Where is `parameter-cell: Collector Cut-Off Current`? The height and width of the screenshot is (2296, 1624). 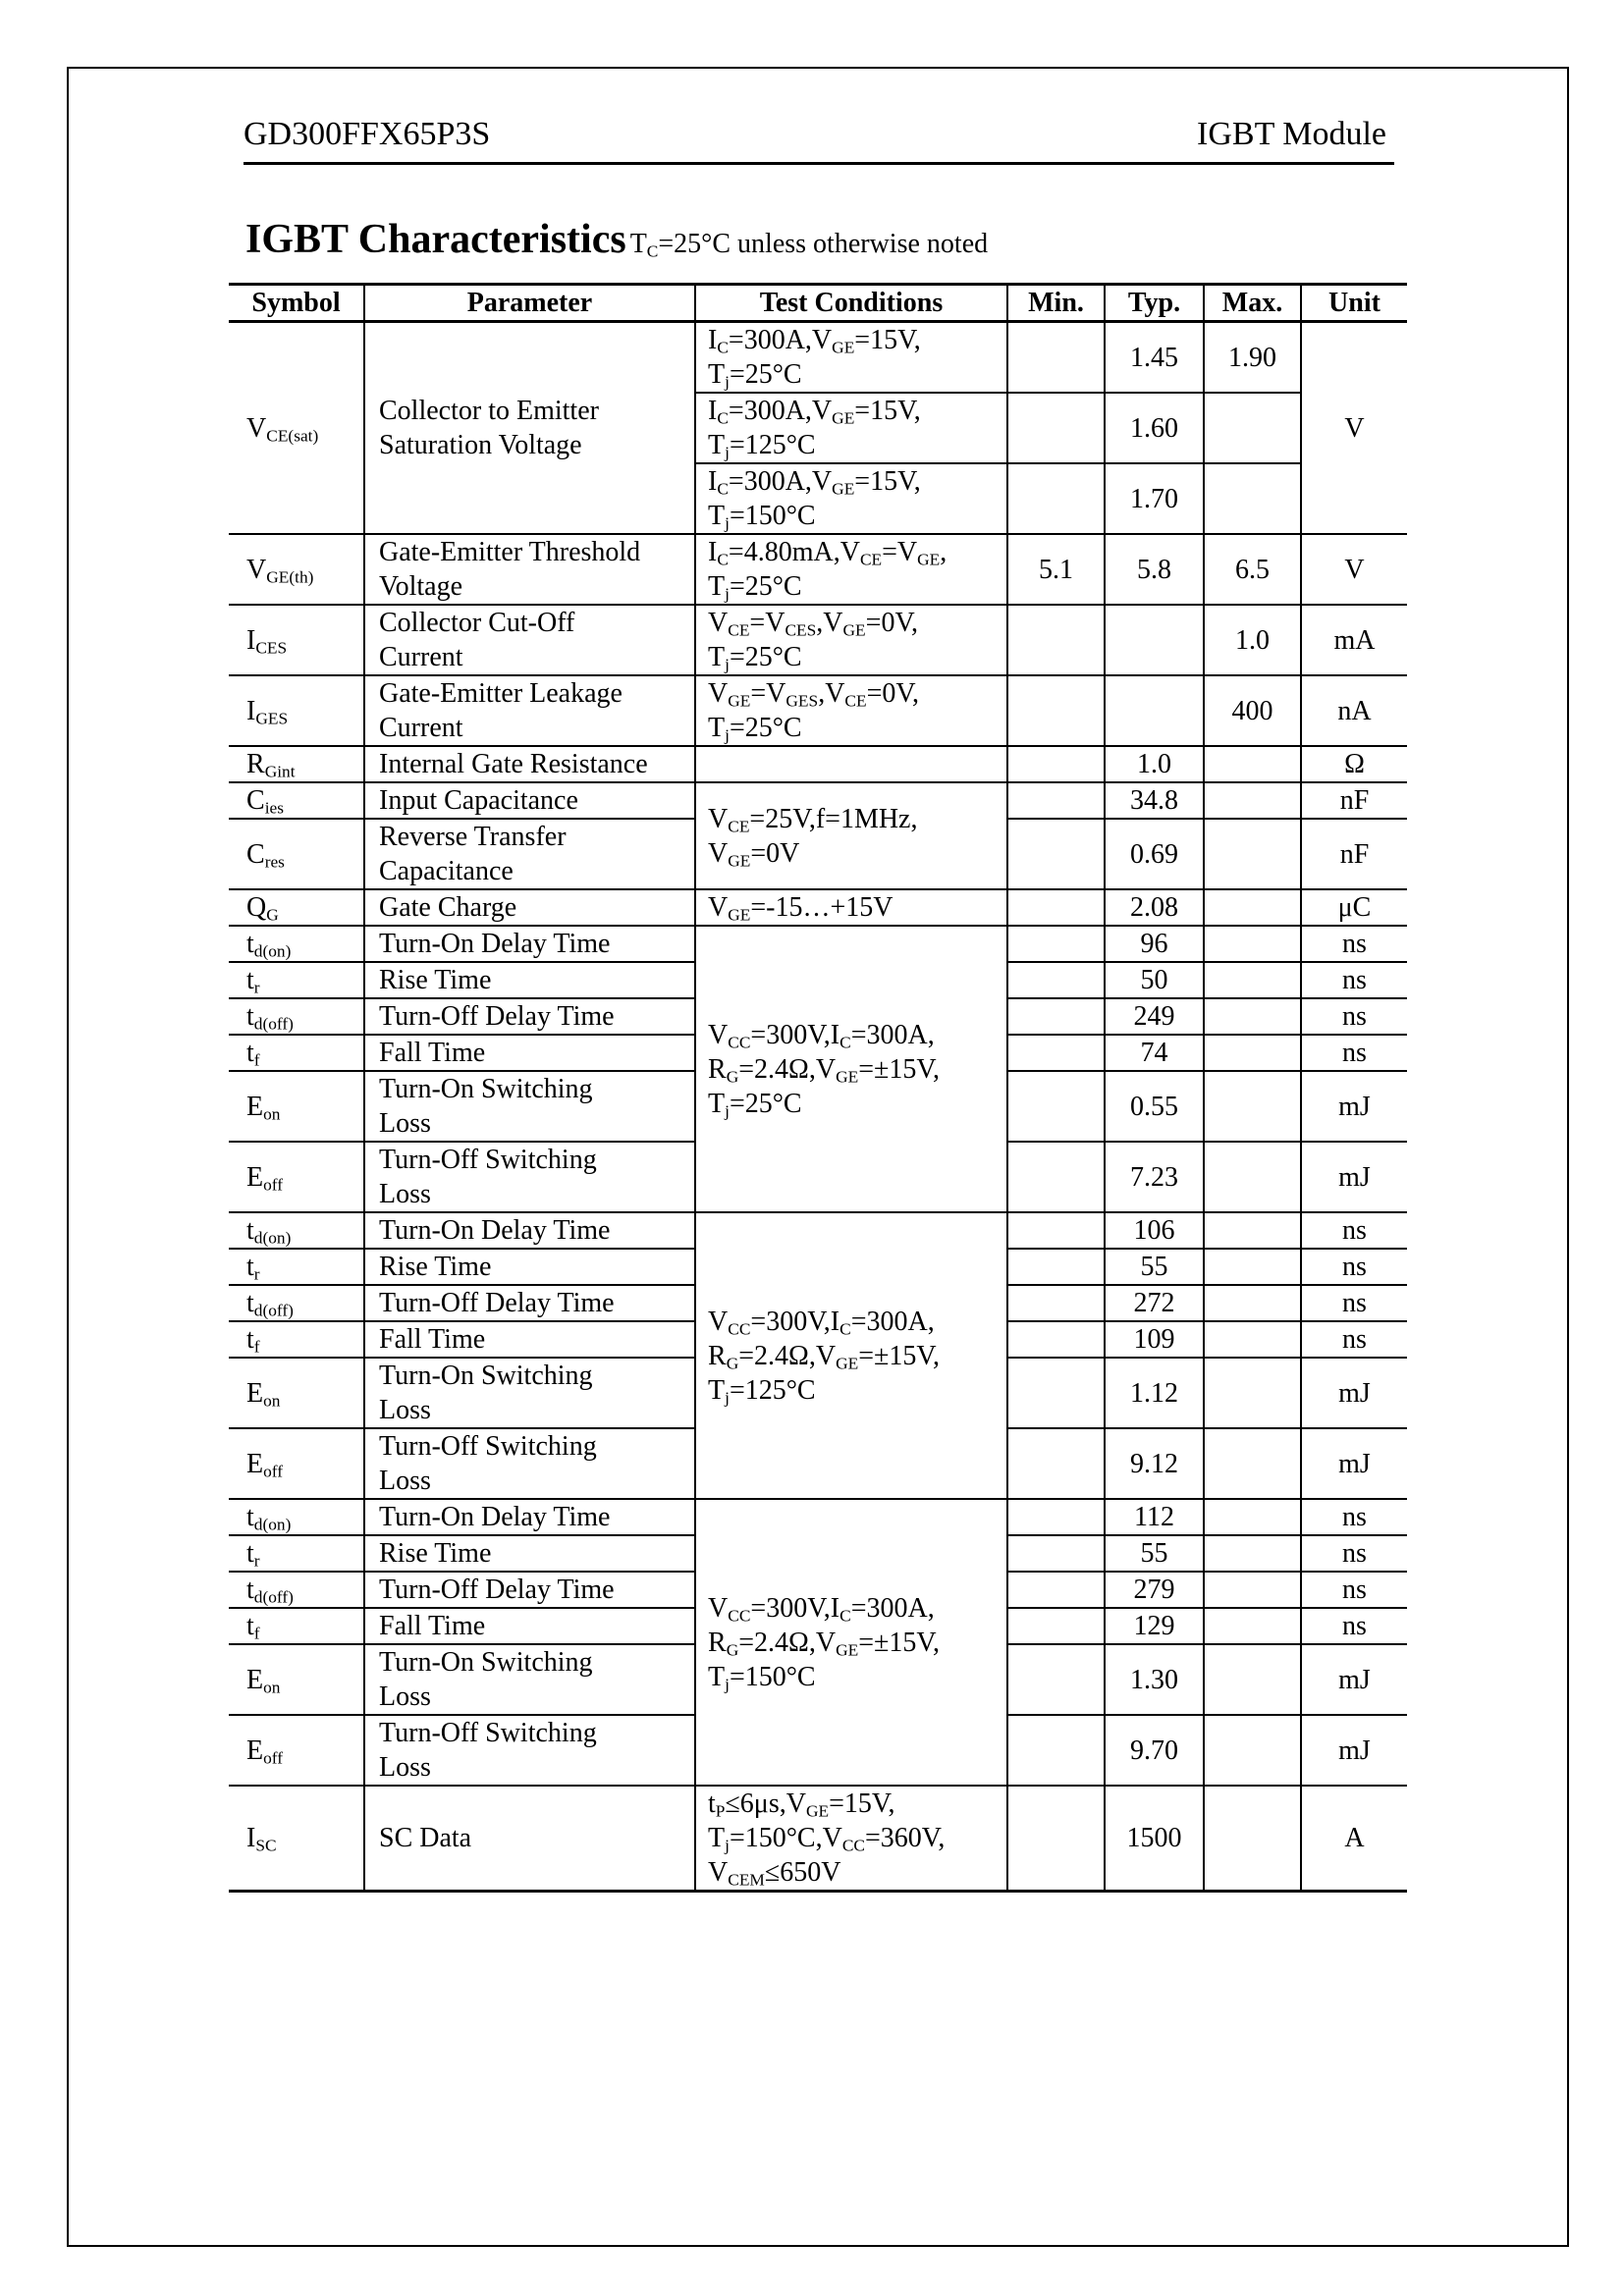 parameter-cell: Collector Cut-Off Current is located at coordinates (529, 640).